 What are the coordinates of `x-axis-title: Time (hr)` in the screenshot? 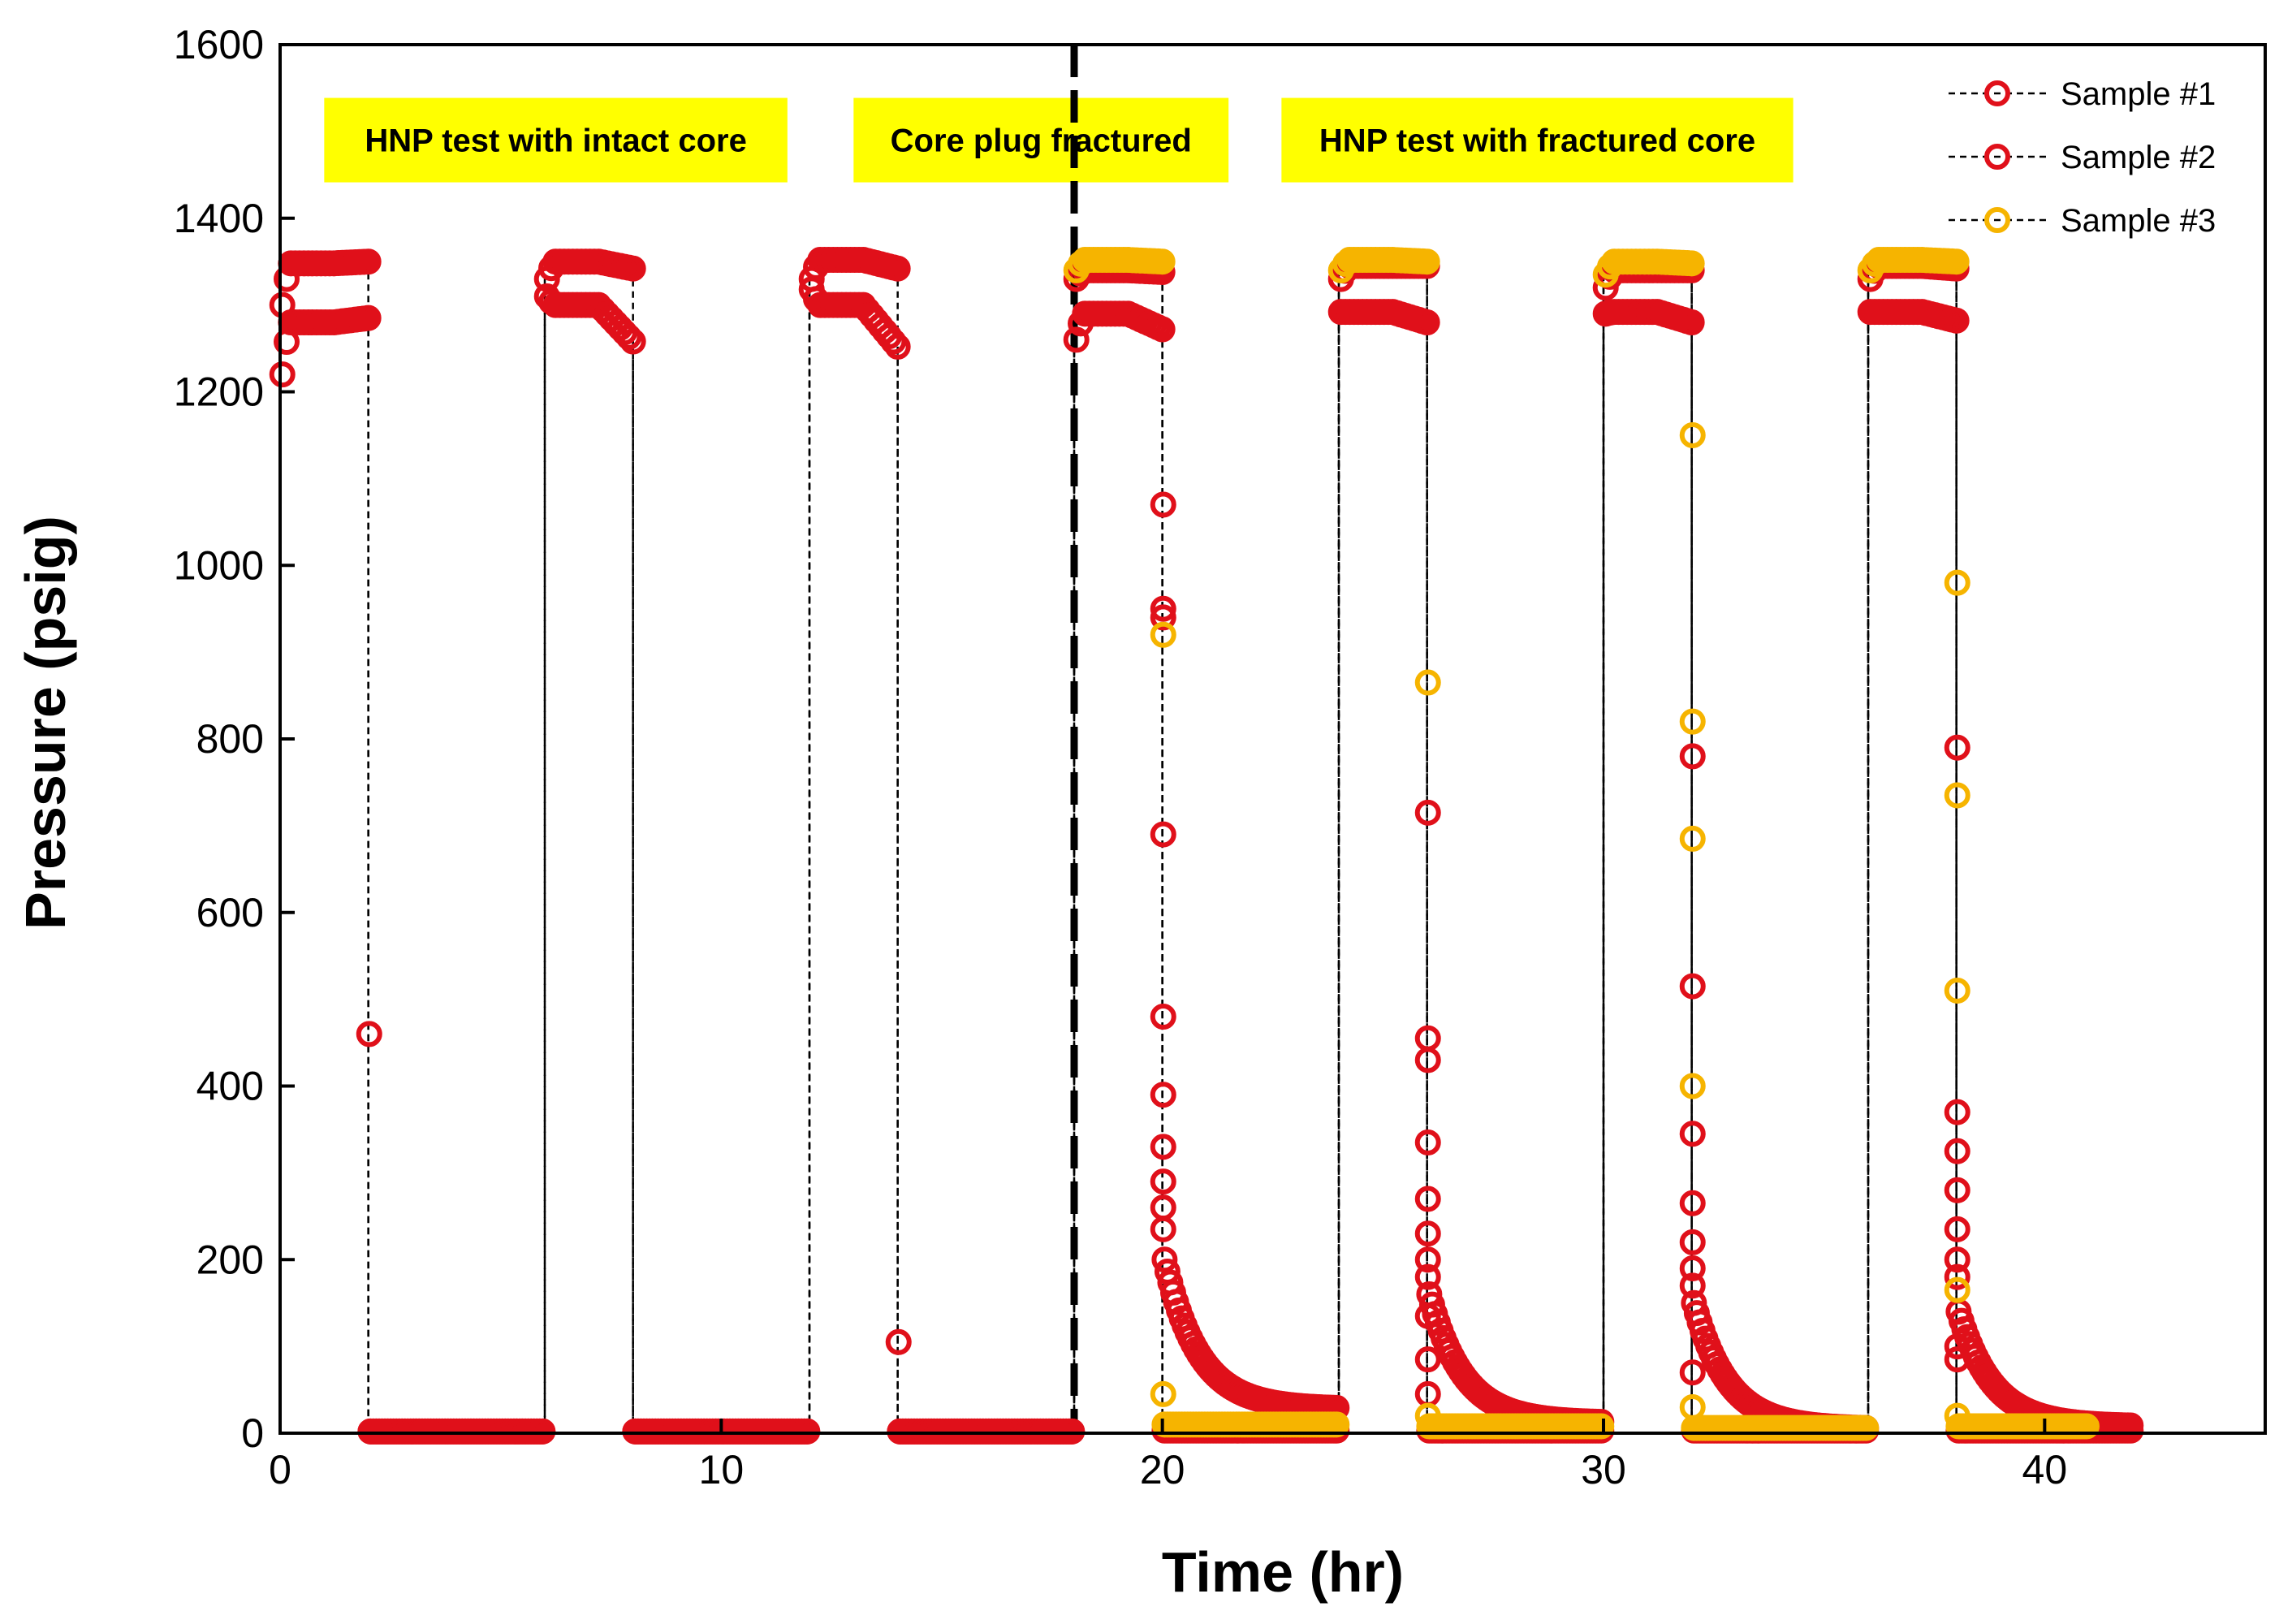 It's located at (1283, 1572).